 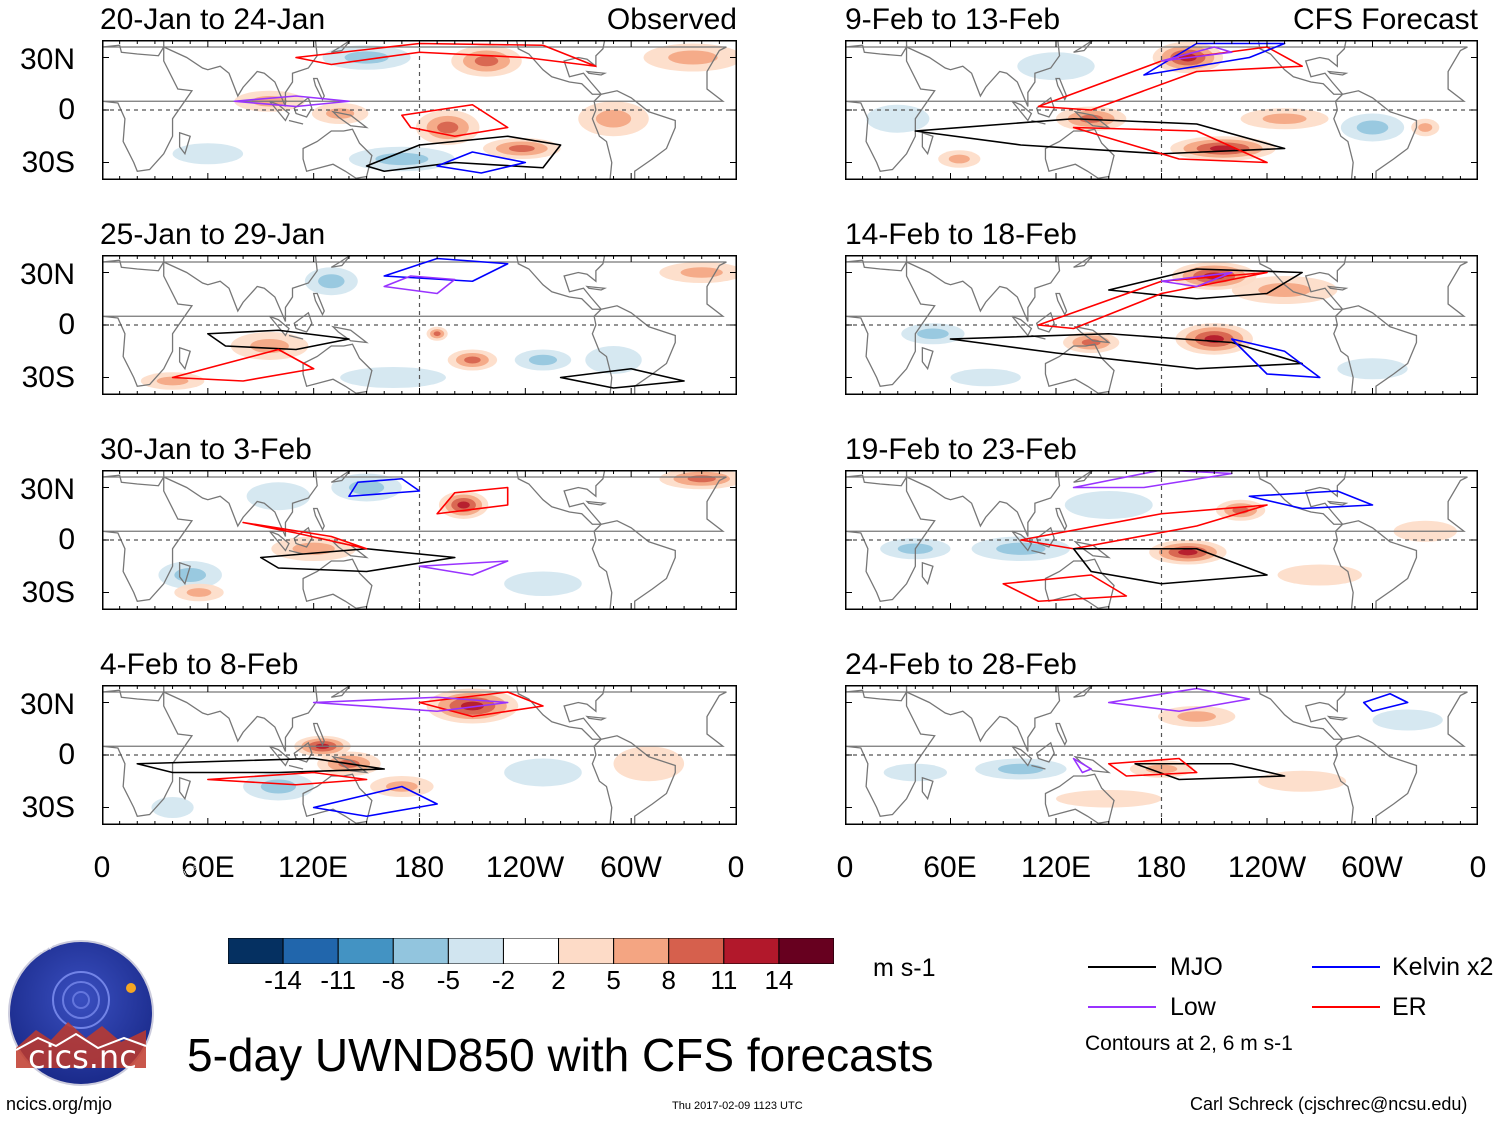 I want to click on panel-title-1: 20-Jan to 24-Jan, so click(x=213, y=19).